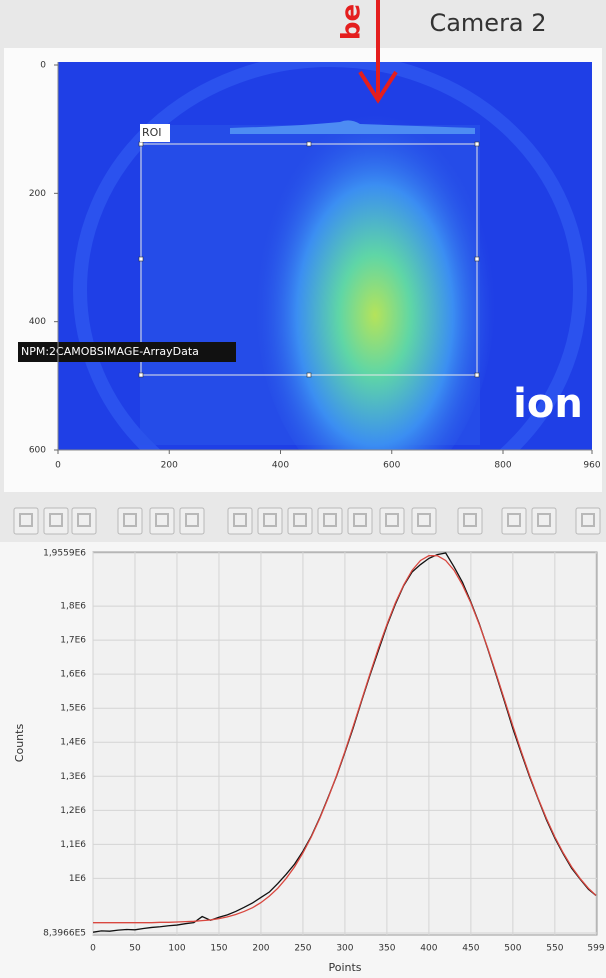 The image size is (606, 978). What do you see at coordinates (43, 66) in the screenshot?
I see `image-y-tick-label: 0` at bounding box center [43, 66].